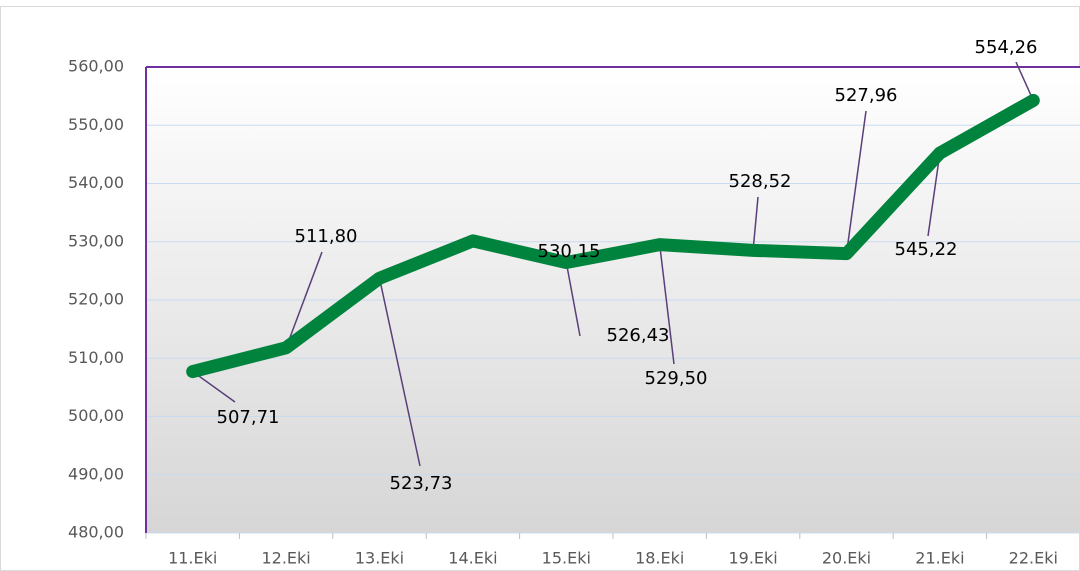 The height and width of the screenshot is (571, 1080). I want to click on data-label: 554,26, so click(1006, 47).